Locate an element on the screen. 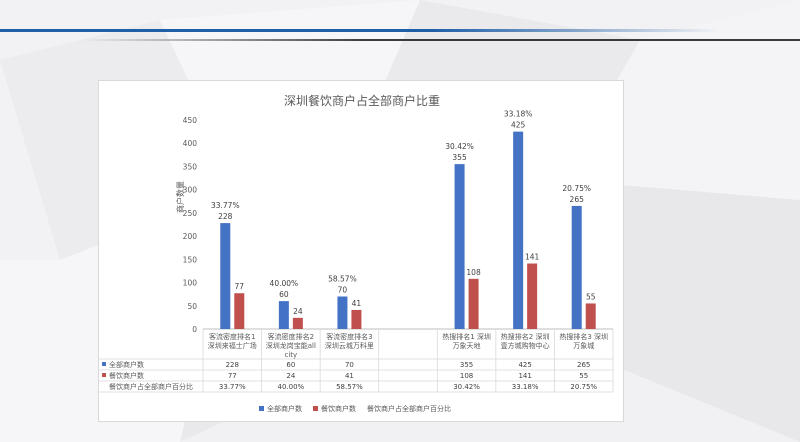 The image size is (800, 442). table-cell: 70 is located at coordinates (349, 365).